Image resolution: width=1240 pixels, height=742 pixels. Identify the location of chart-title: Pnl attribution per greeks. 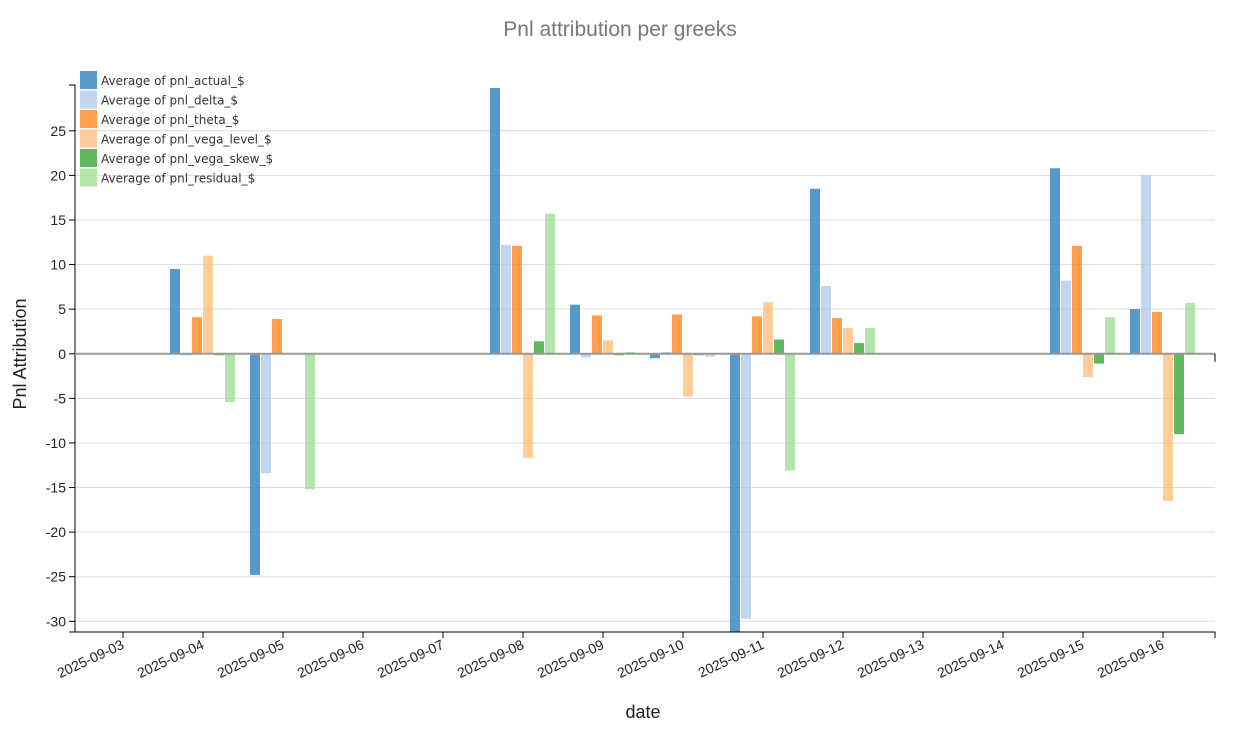
(620, 29).